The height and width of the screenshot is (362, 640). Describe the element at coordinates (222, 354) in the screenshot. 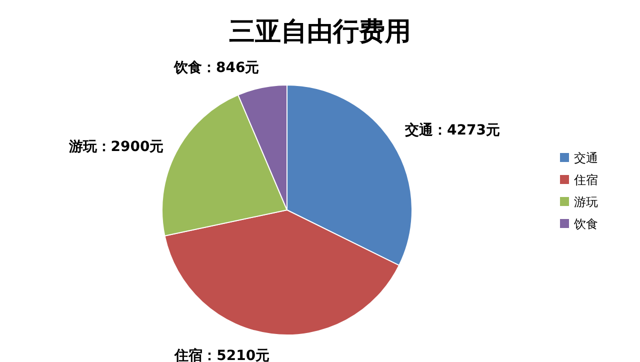

I see `data-label: 住宿：5210元` at that location.